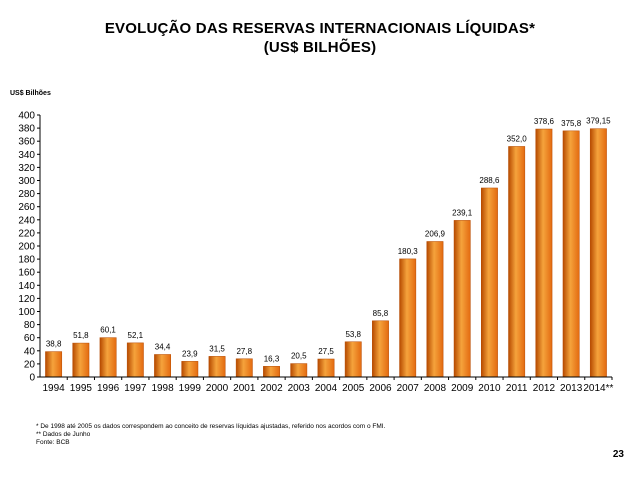  What do you see at coordinates (489, 388) in the screenshot?
I see `x-tick-label: 2010` at bounding box center [489, 388].